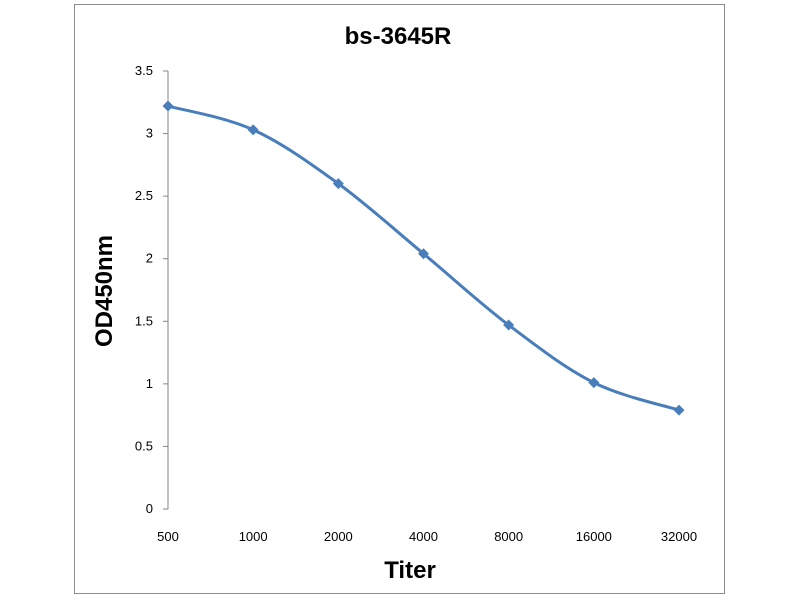 The image size is (800, 600). What do you see at coordinates (144, 445) in the screenshot?
I see `y-tick-label: 0.5` at bounding box center [144, 445].